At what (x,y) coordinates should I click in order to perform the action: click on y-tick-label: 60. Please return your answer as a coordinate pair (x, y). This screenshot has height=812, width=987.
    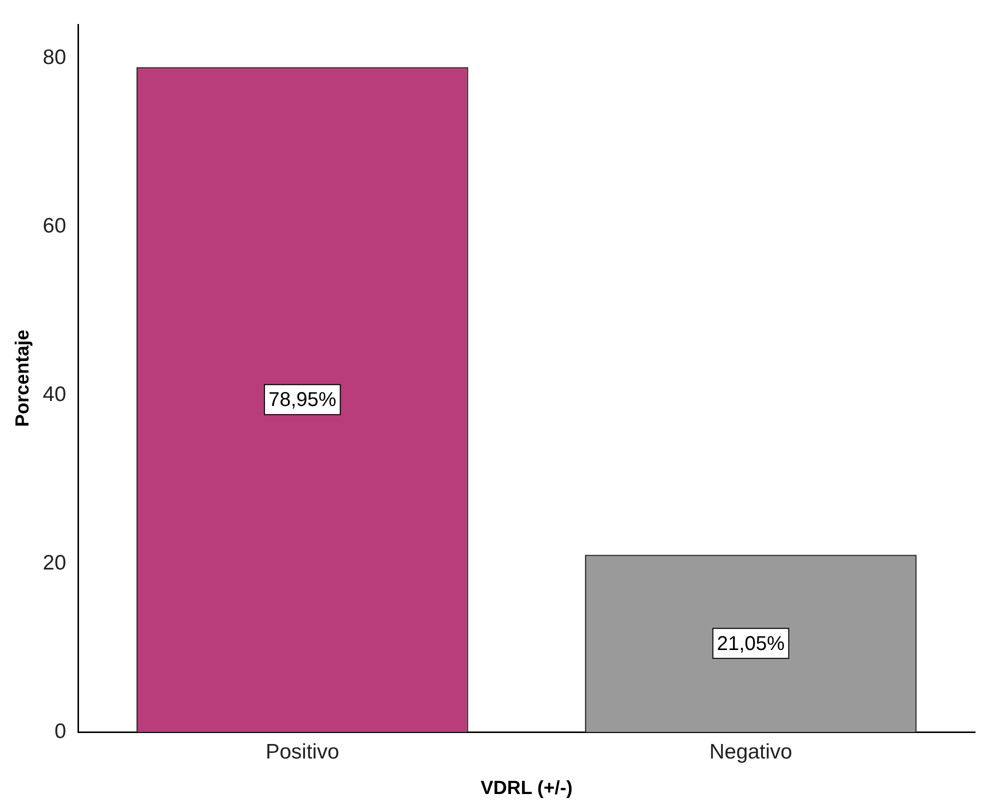
    Looking at the image, I should click on (54, 226).